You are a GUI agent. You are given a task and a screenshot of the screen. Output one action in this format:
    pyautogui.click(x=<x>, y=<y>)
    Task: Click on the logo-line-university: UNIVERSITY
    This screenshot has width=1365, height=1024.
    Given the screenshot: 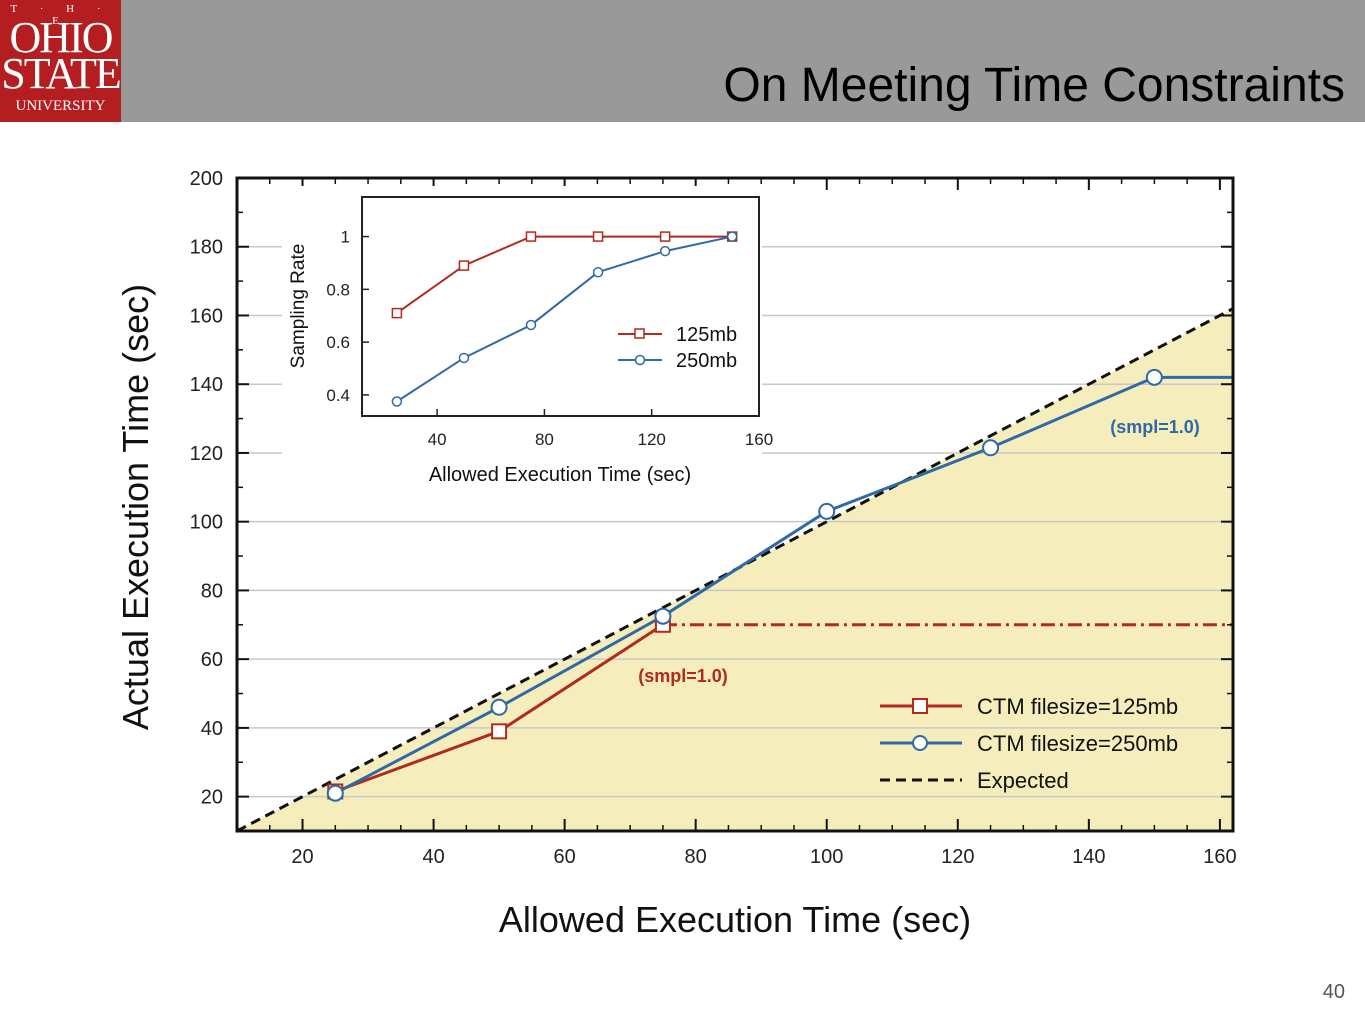 What is the action you would take?
    pyautogui.click(x=60, y=106)
    